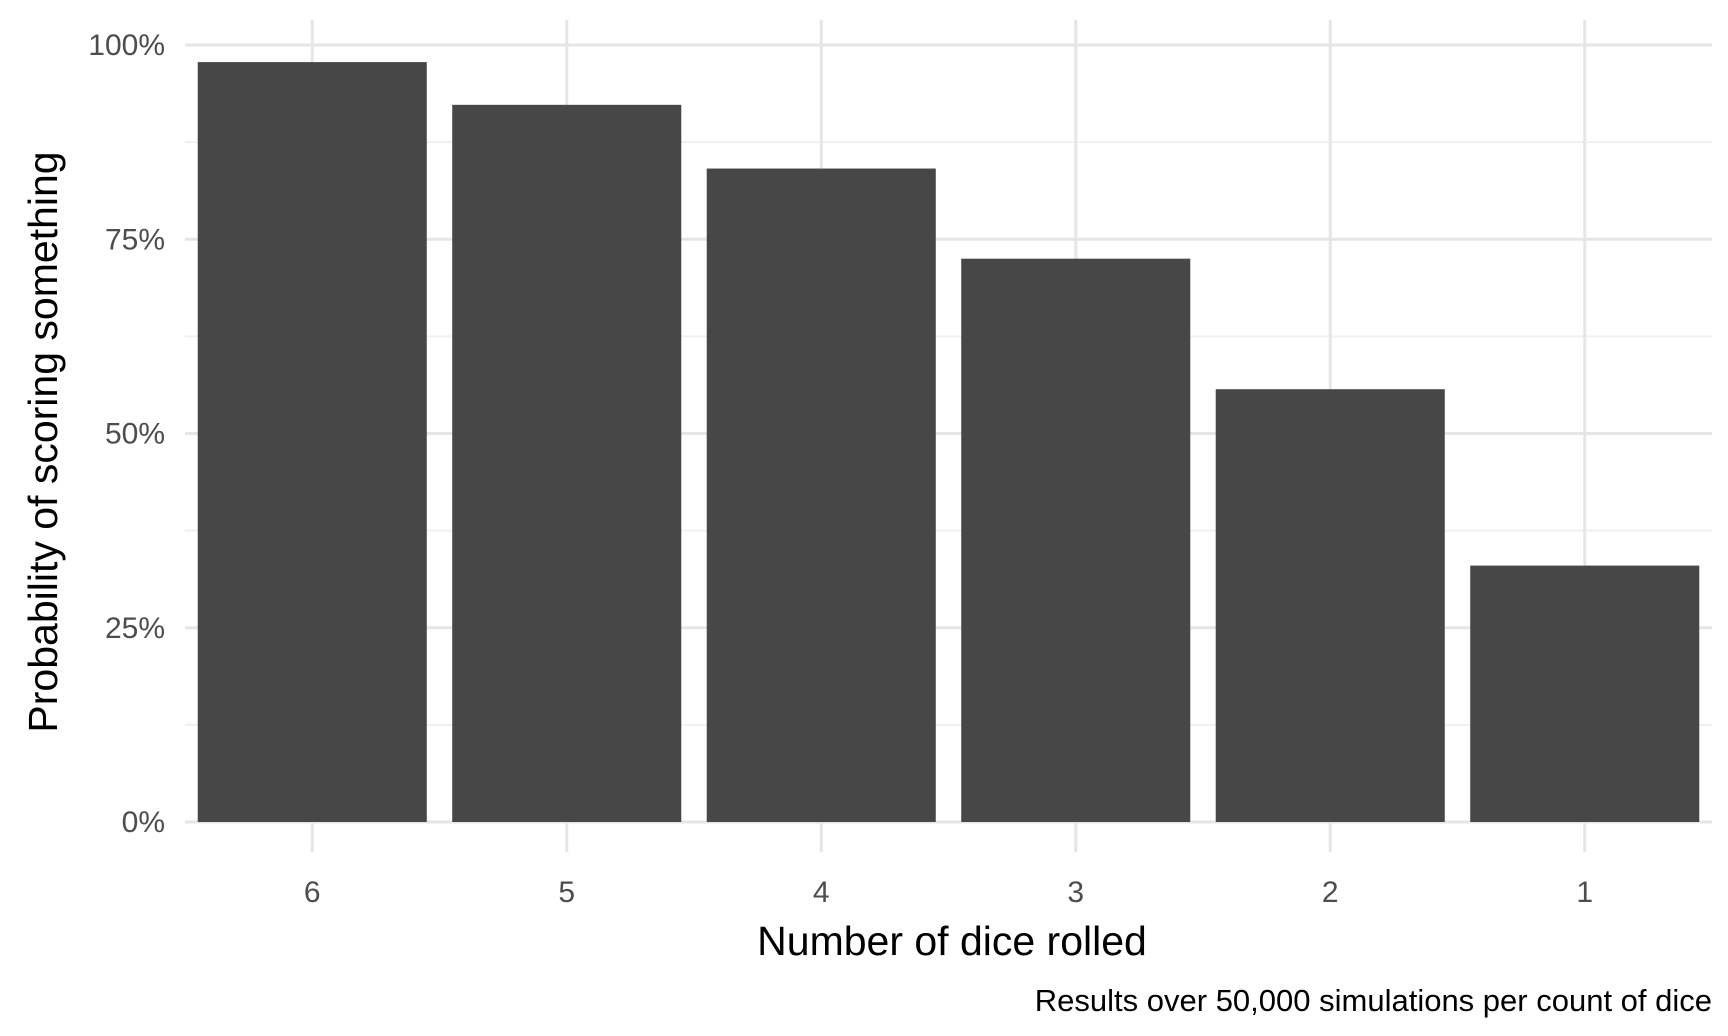 Image resolution: width=1728 pixels, height=1036 pixels. What do you see at coordinates (135, 628) in the screenshot?
I see `y-tick-label: 25%` at bounding box center [135, 628].